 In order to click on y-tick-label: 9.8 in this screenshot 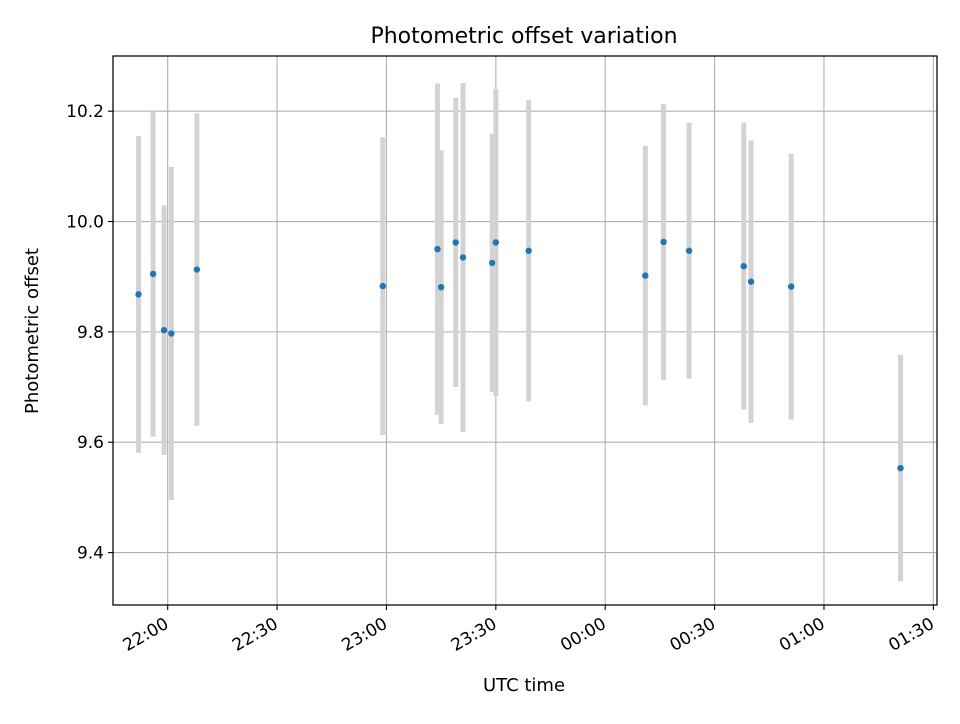, I will do `click(90, 333)`.